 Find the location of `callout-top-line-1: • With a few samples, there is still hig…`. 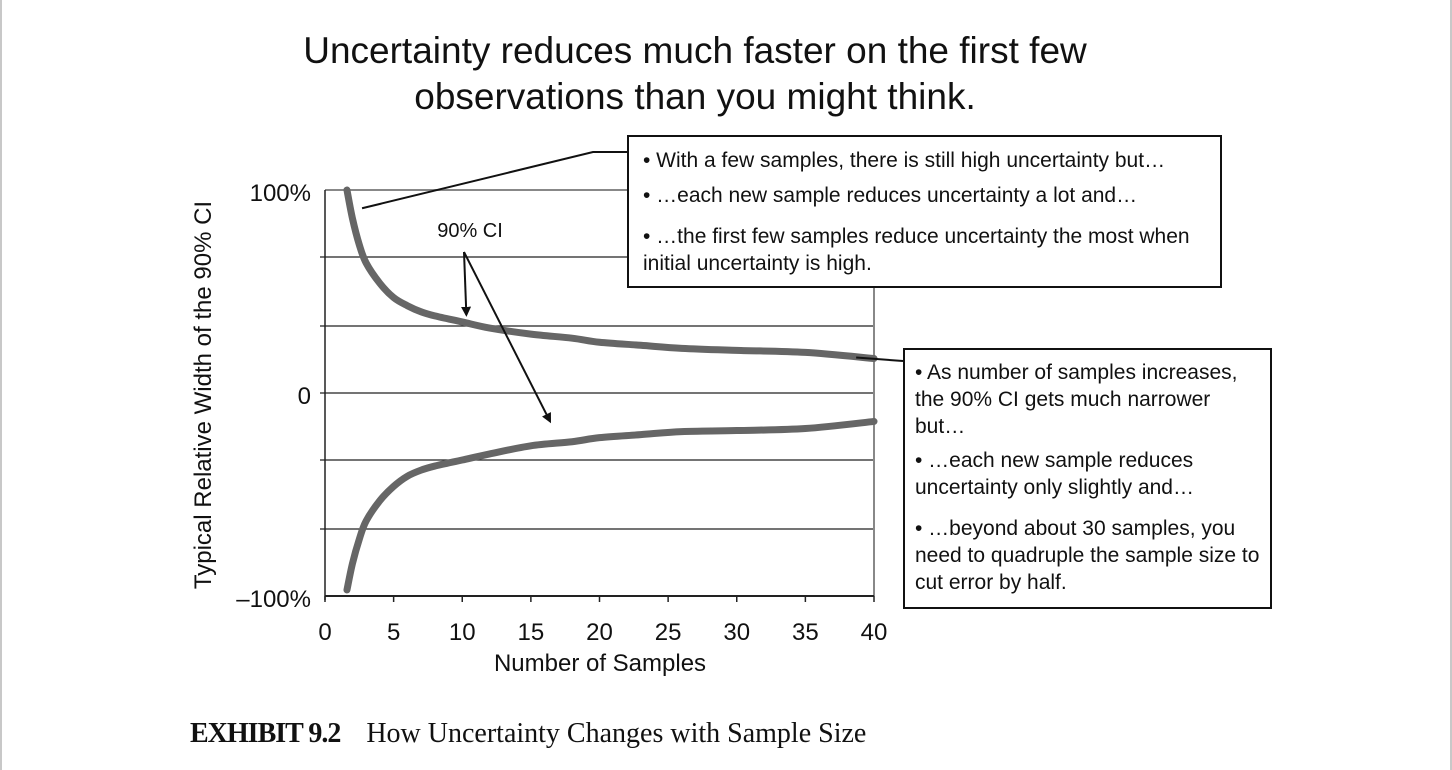

callout-top-line-1: • With a few samples, there is still hig… is located at coordinates (904, 160).